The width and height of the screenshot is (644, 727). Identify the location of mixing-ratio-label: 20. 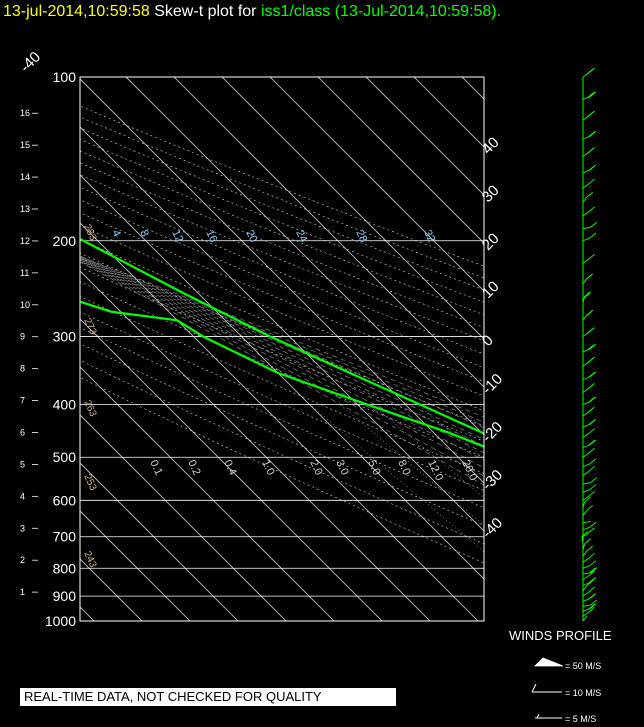
(251, 236).